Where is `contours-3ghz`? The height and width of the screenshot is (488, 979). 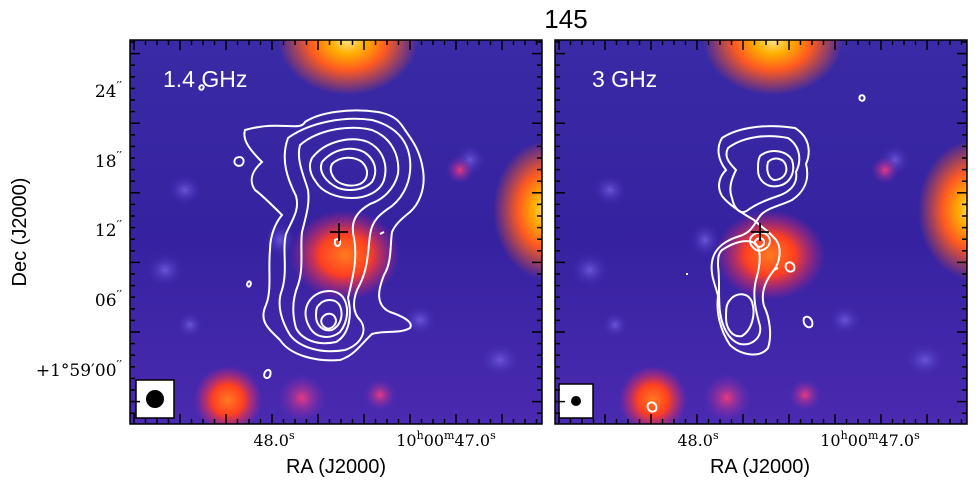 contours-3ghz is located at coordinates (756, 253).